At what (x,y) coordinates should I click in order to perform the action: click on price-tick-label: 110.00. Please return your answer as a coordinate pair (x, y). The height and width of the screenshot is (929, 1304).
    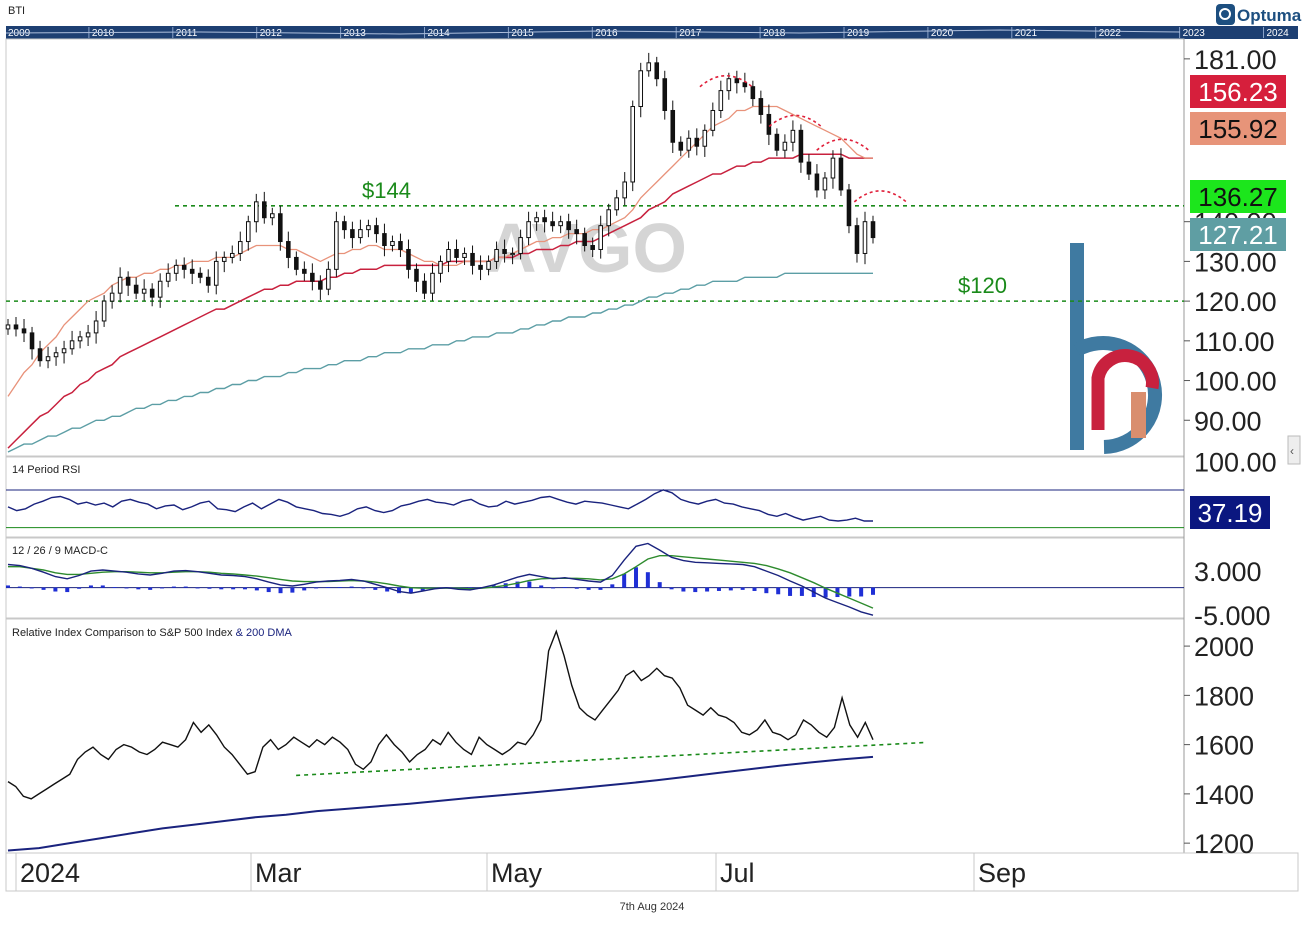
    Looking at the image, I should click on (1234, 342).